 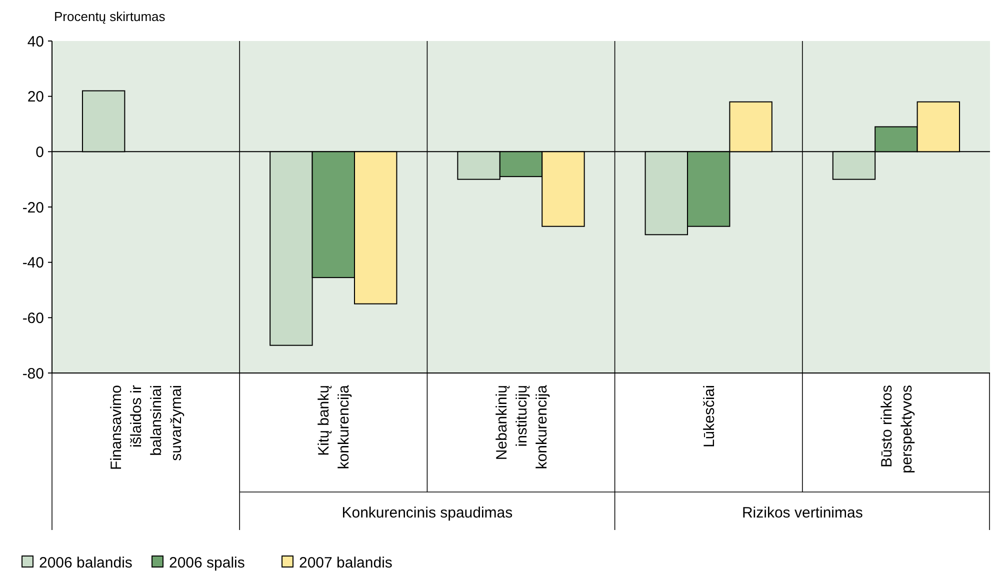 I want to click on legend-label: 2006 balandis, so click(x=85, y=563).